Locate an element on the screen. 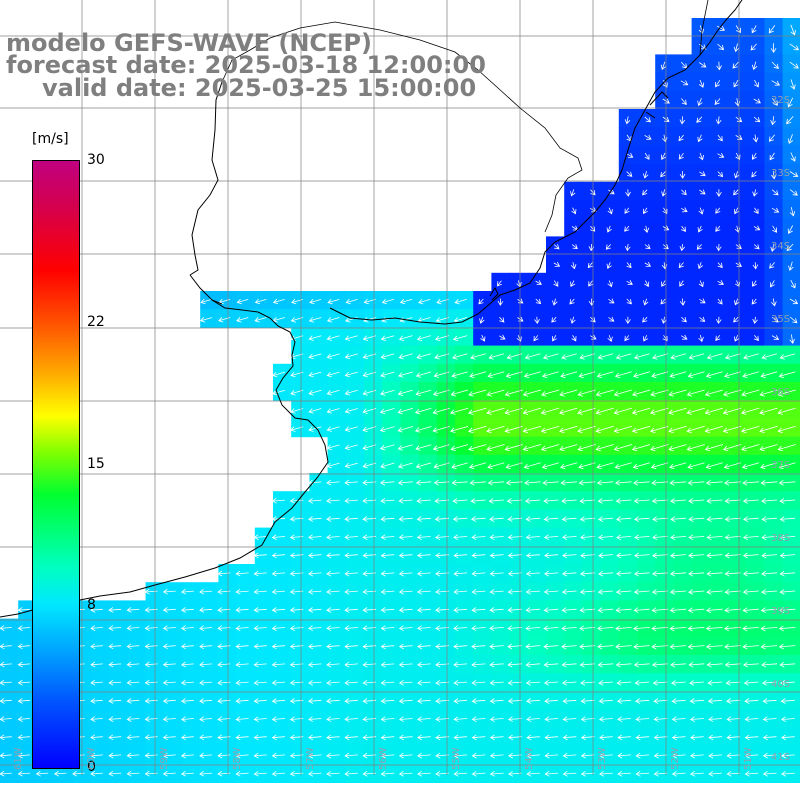 The image size is (800, 800). colorbar-unit: [m/s] is located at coordinates (50, 139).